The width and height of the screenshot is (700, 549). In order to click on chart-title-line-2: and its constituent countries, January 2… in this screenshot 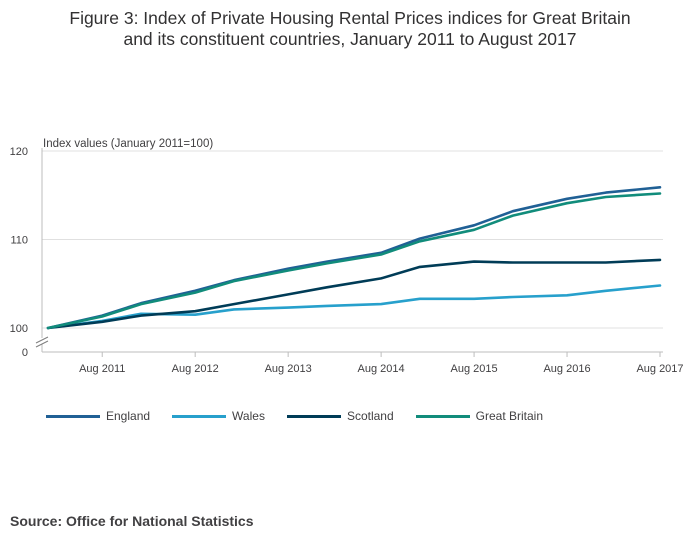, I will do `click(350, 39)`.